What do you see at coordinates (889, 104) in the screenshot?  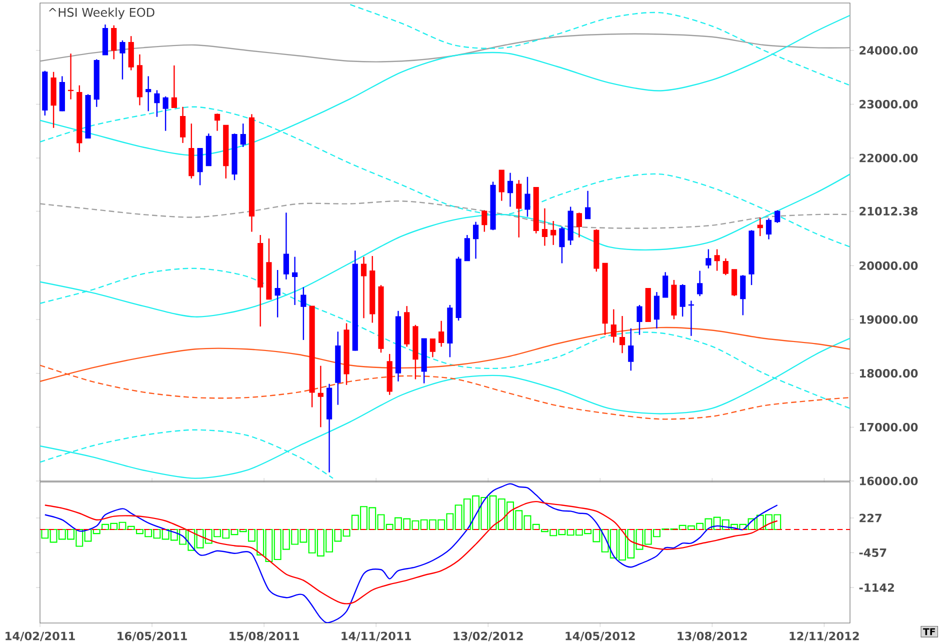 I see `y-tick-label: 23000.00` at bounding box center [889, 104].